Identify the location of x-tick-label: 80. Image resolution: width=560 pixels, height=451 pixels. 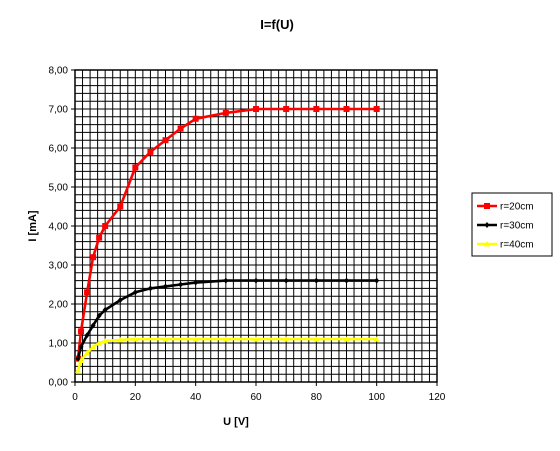
(317, 397).